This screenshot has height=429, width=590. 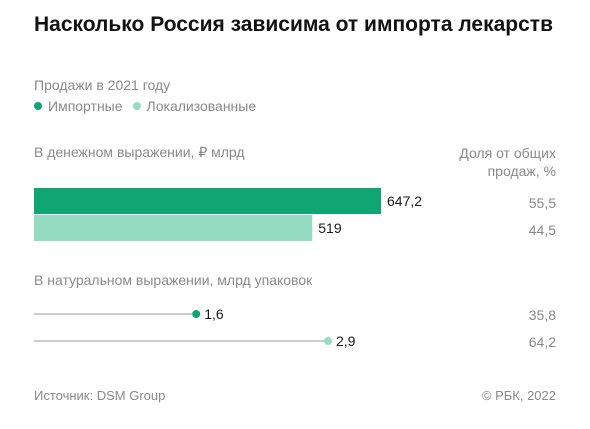 What do you see at coordinates (38, 106) in the screenshot?
I see `legend-dot-imported` at bounding box center [38, 106].